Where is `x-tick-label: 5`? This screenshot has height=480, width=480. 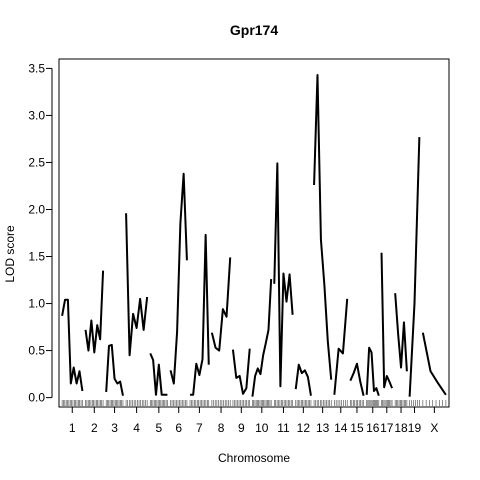 x-tick-label: 5 is located at coordinates (158, 428).